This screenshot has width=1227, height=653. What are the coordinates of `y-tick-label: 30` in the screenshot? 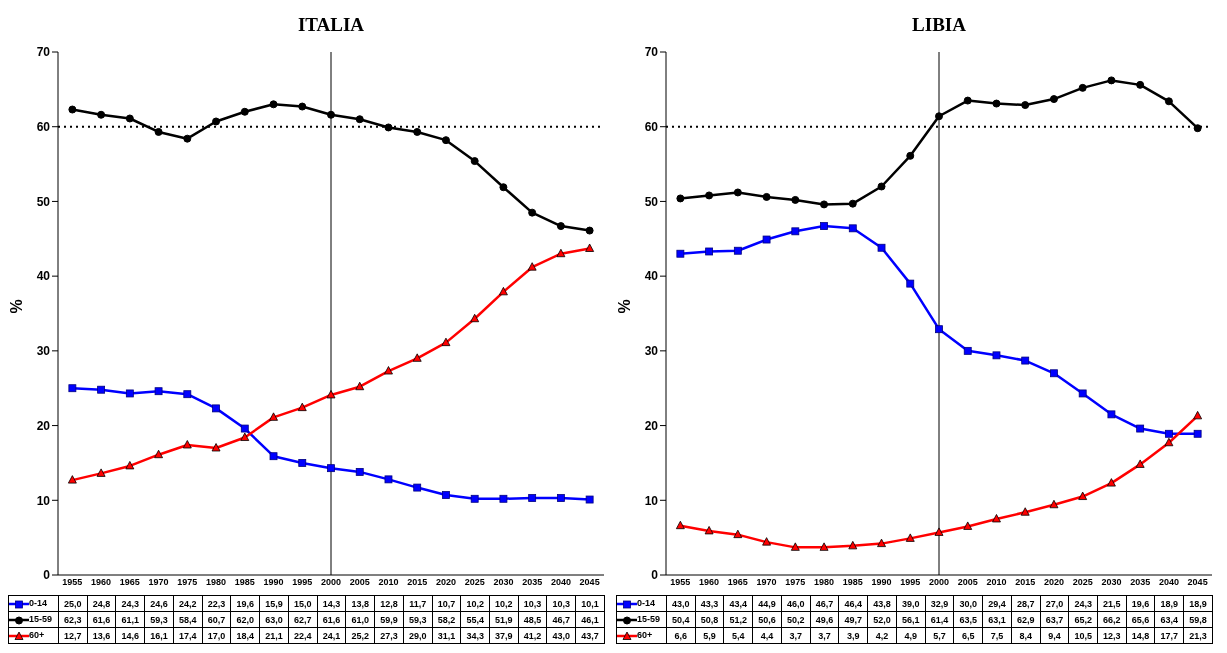 It's located at (651, 351).